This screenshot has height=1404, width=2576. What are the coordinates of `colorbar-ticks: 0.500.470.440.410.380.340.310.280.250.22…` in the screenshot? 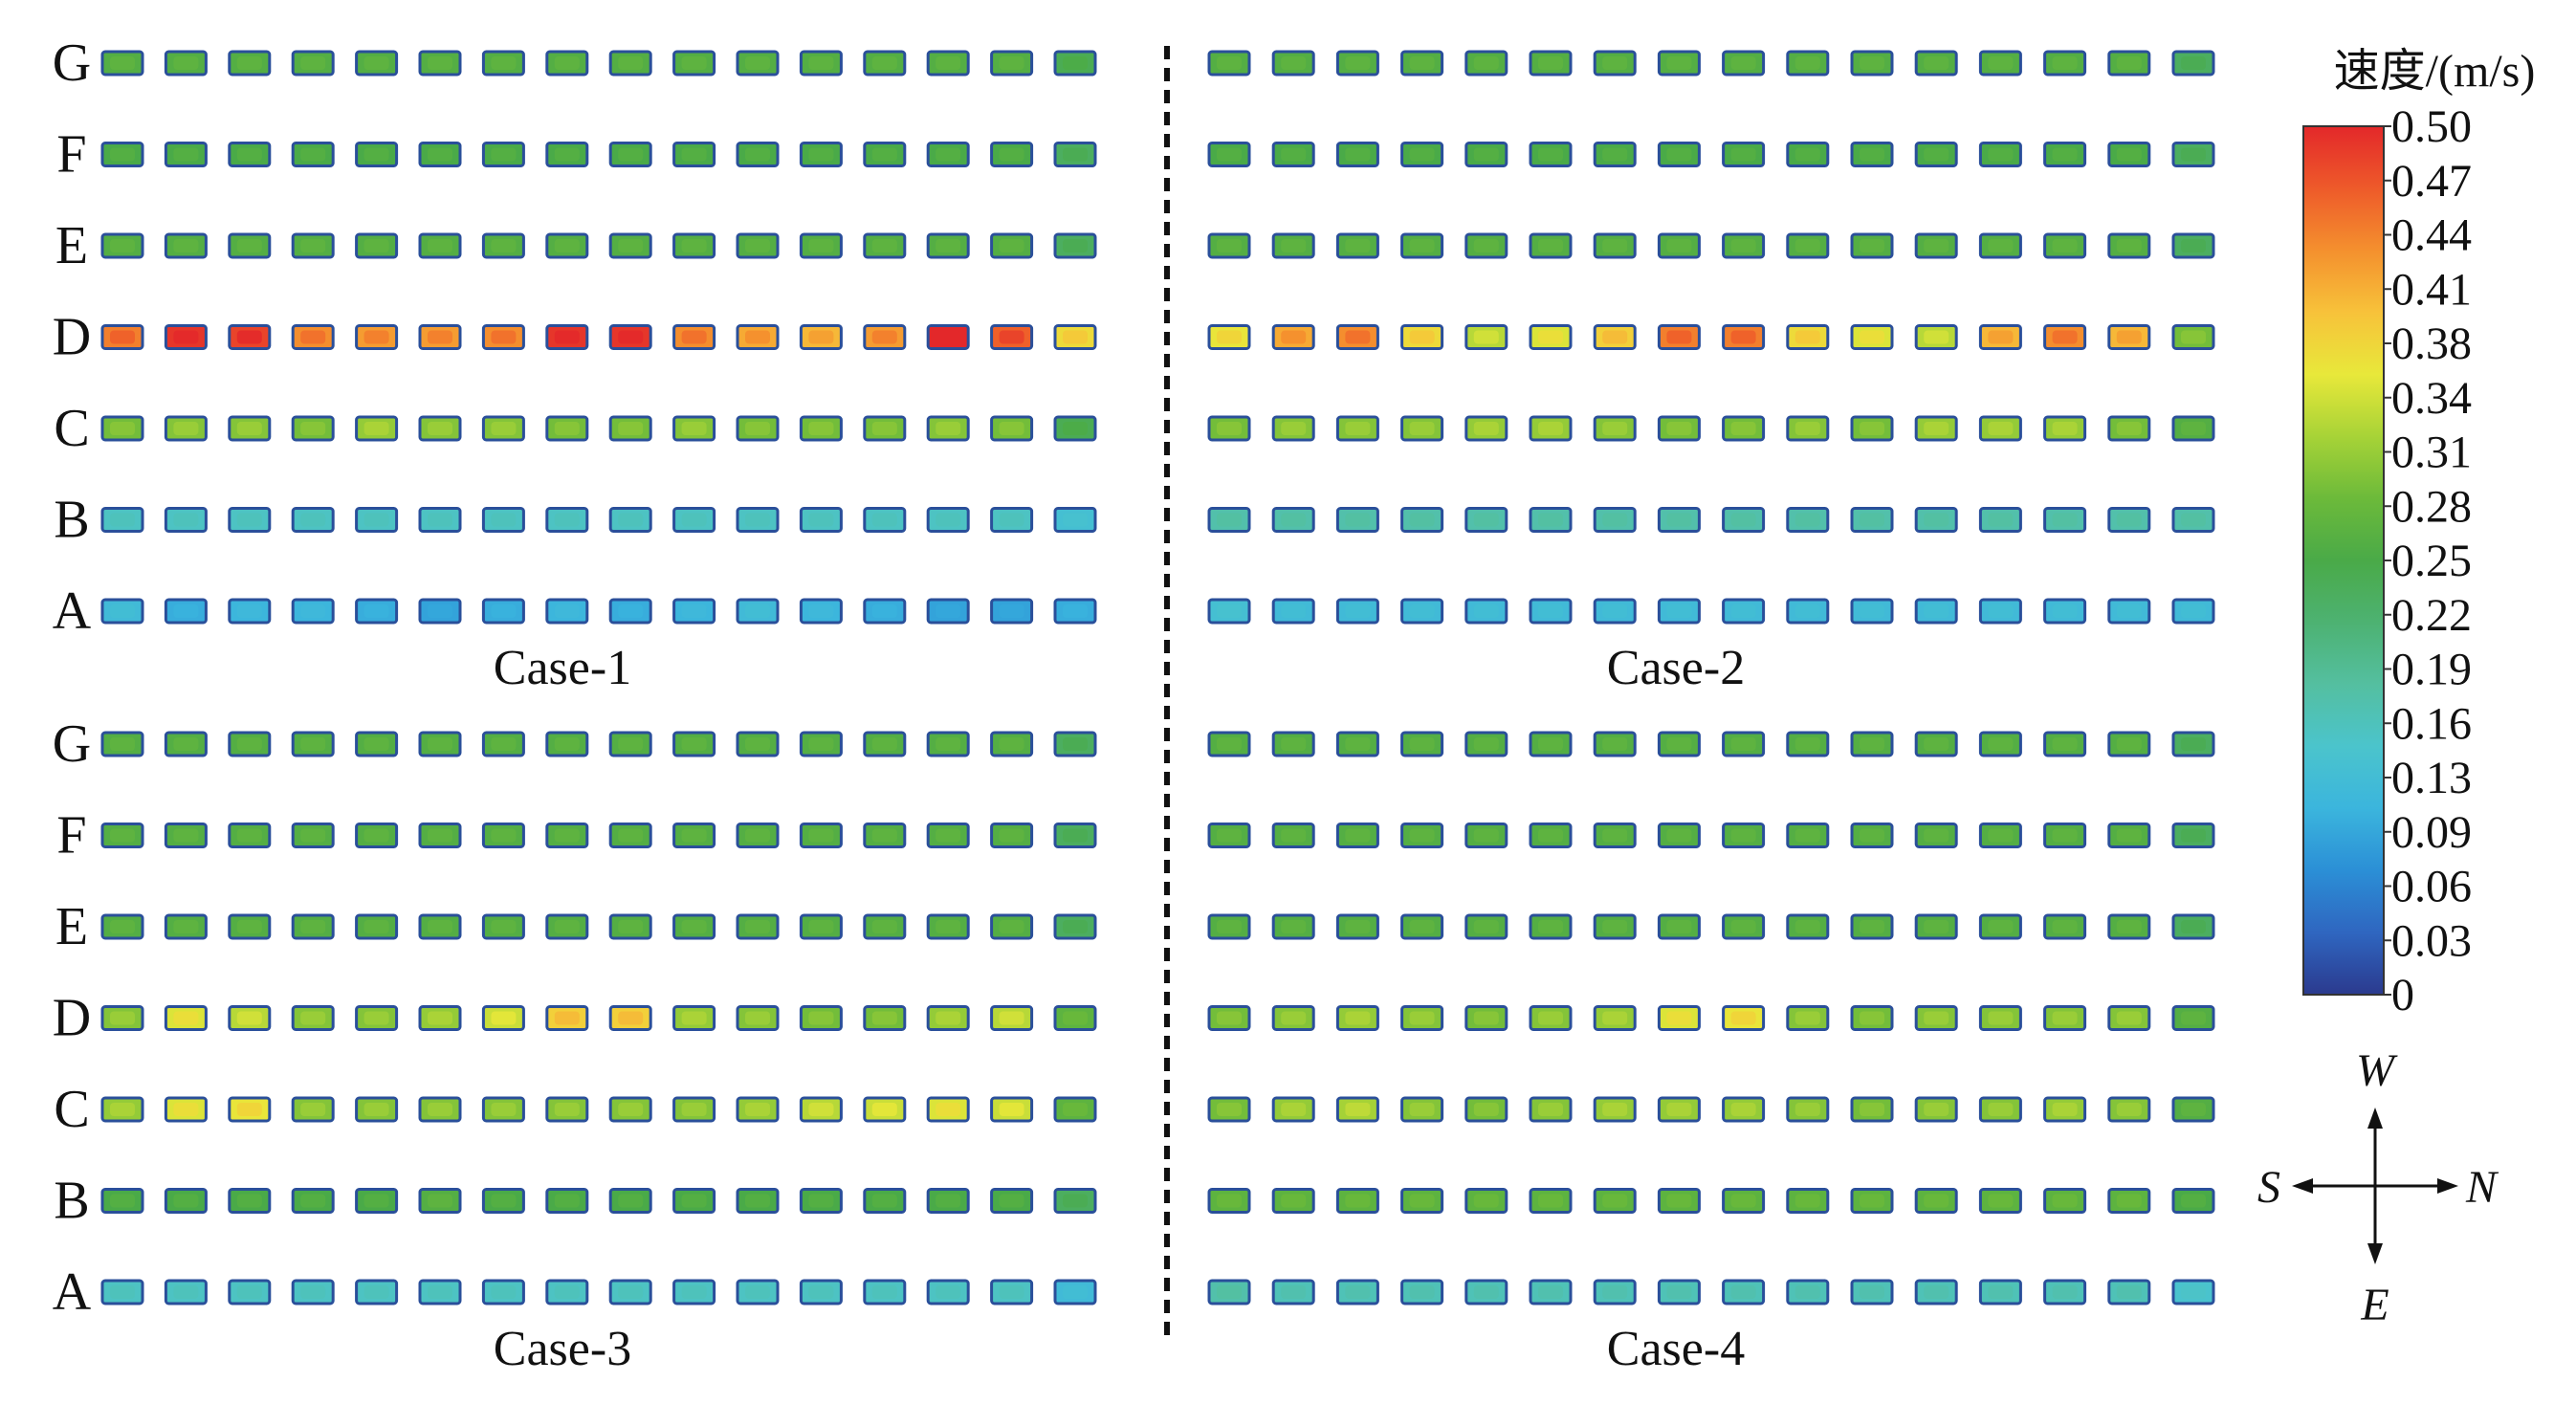 It's located at (2428, 560).